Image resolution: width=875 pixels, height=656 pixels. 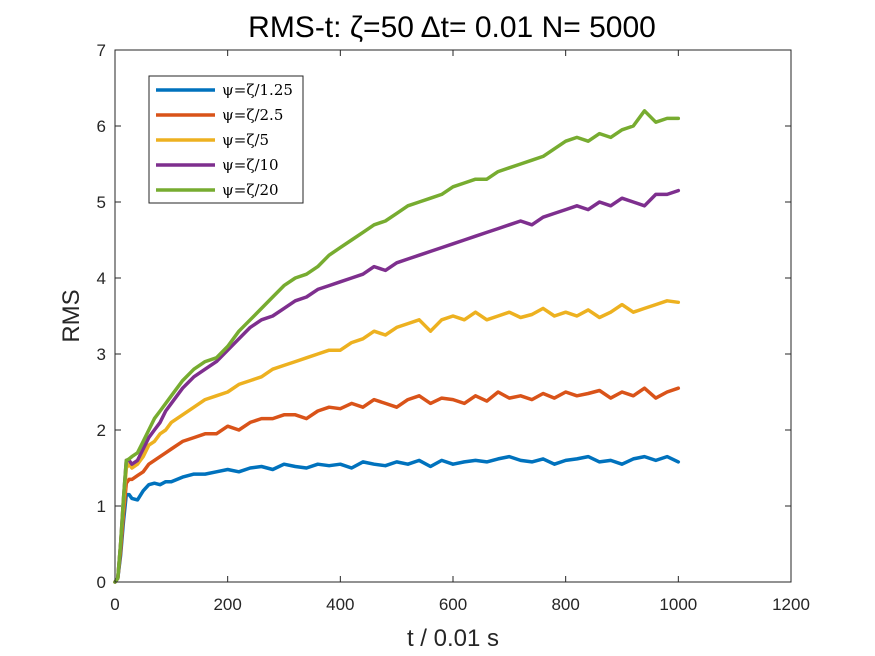 What do you see at coordinates (257, 90) in the screenshot?
I see `legend-label: ψ=ζ/1.25` at bounding box center [257, 90].